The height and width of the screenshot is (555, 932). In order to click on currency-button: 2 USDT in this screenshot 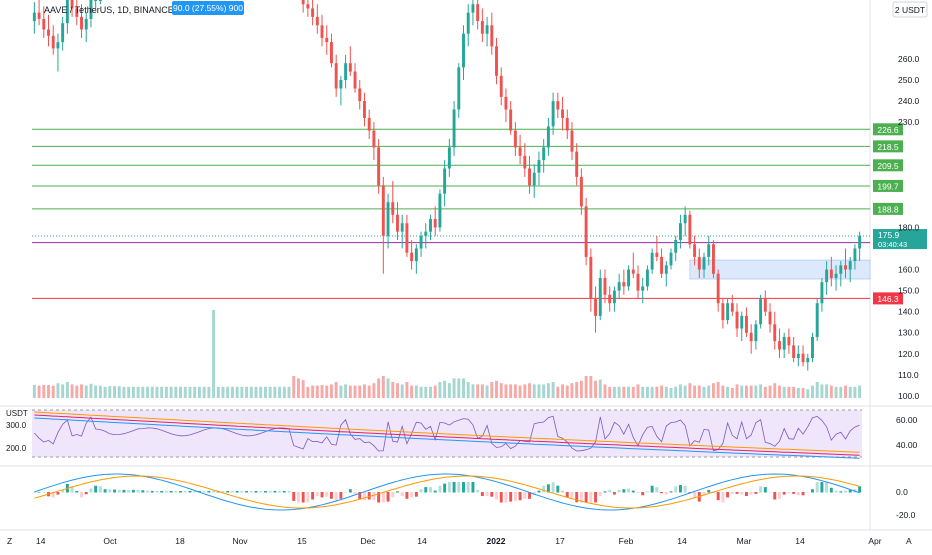, I will do `click(910, 9)`.